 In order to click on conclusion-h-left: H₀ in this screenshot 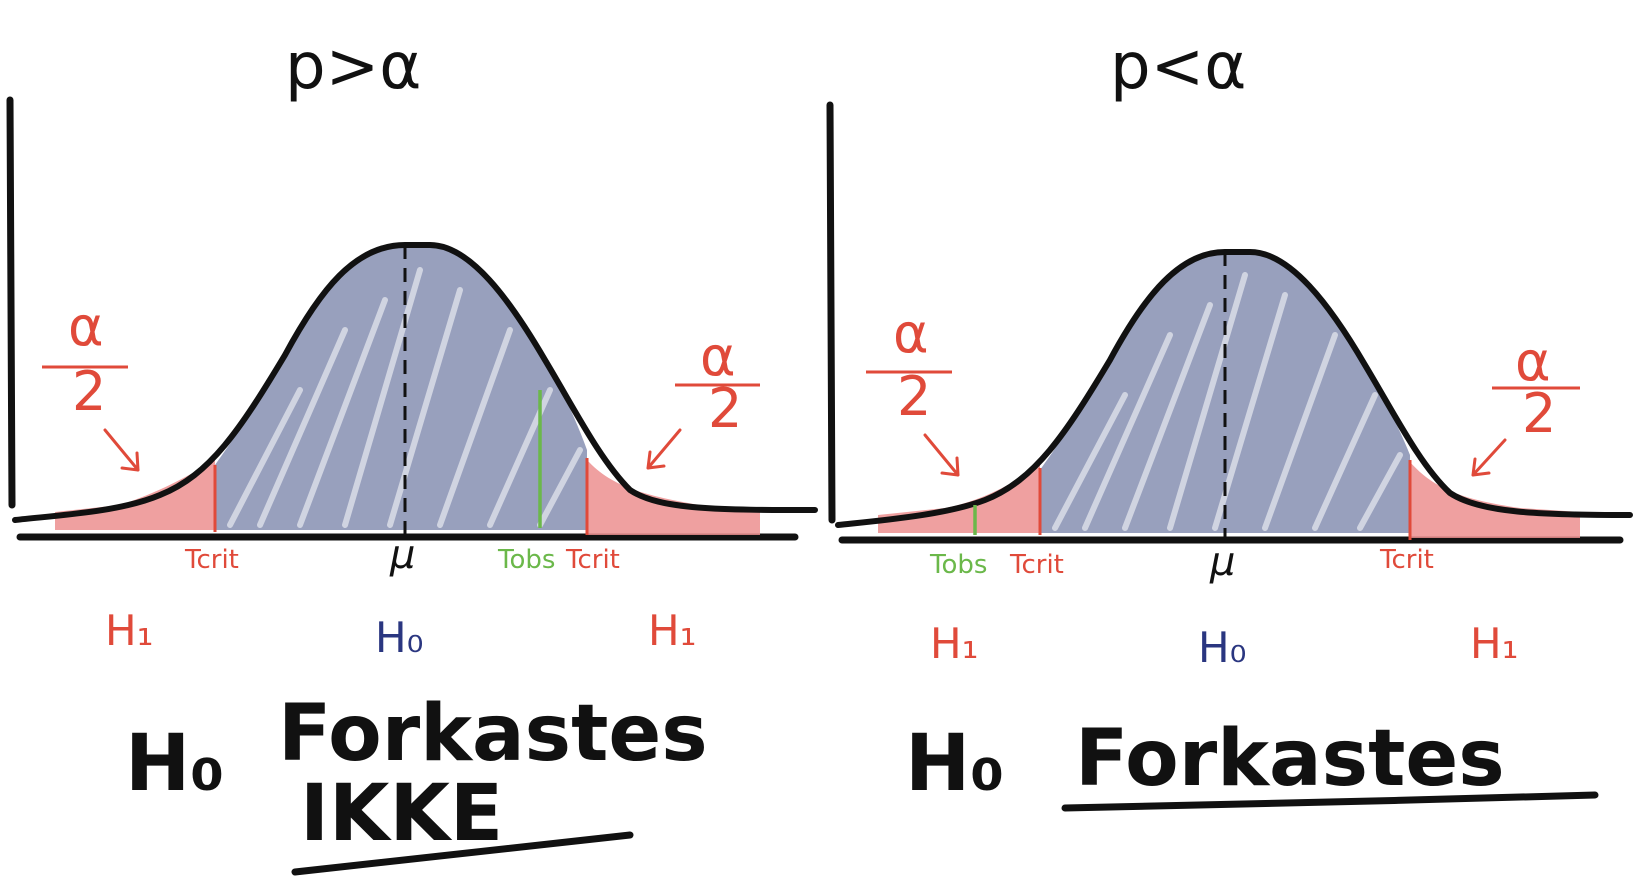, I will do `click(174, 764)`.